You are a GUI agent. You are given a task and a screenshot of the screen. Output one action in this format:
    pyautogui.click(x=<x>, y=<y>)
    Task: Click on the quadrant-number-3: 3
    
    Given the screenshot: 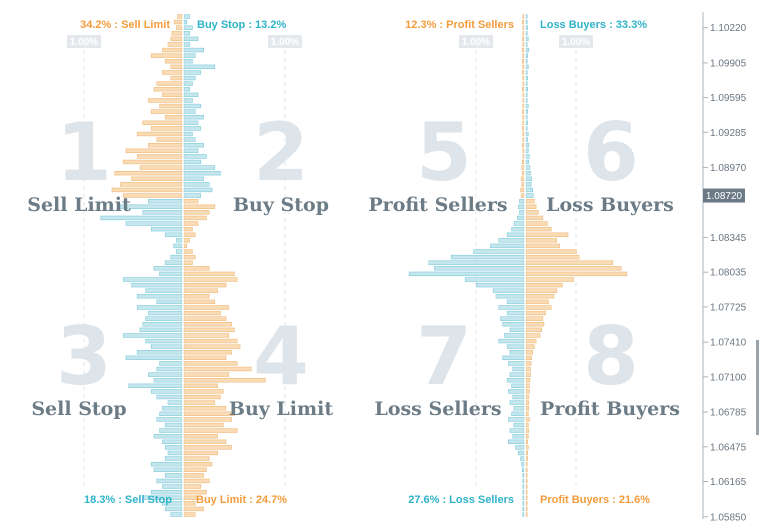 What is the action you would take?
    pyautogui.click(x=84, y=356)
    